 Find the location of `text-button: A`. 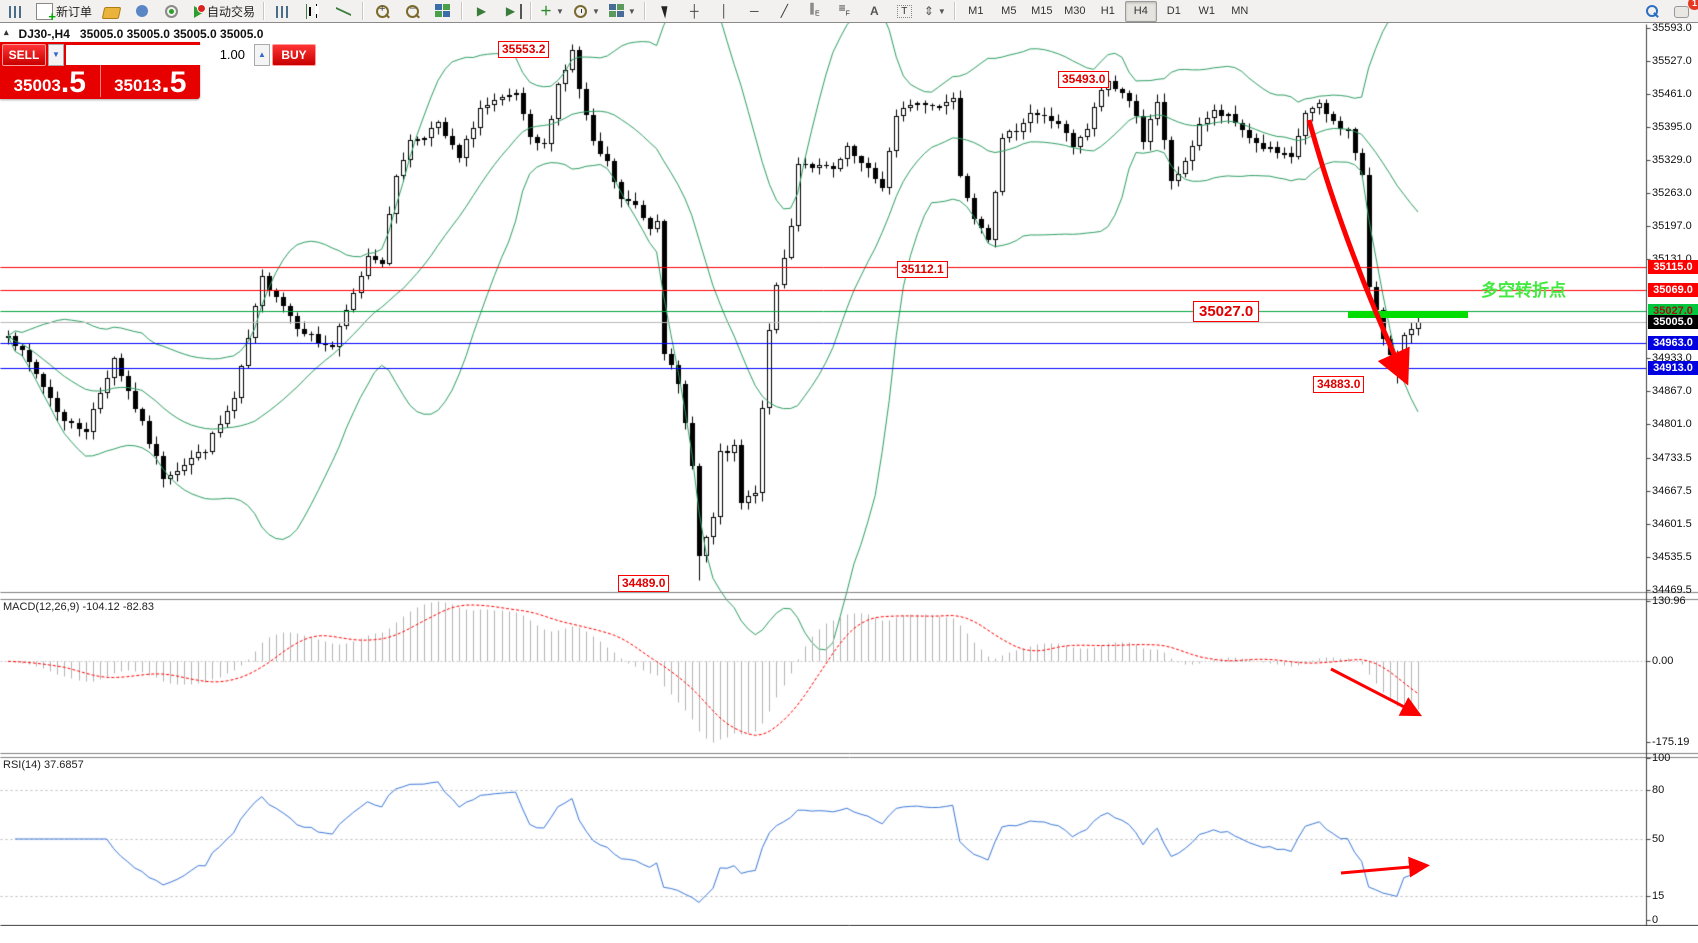

text-button: A is located at coordinates (874, 10).